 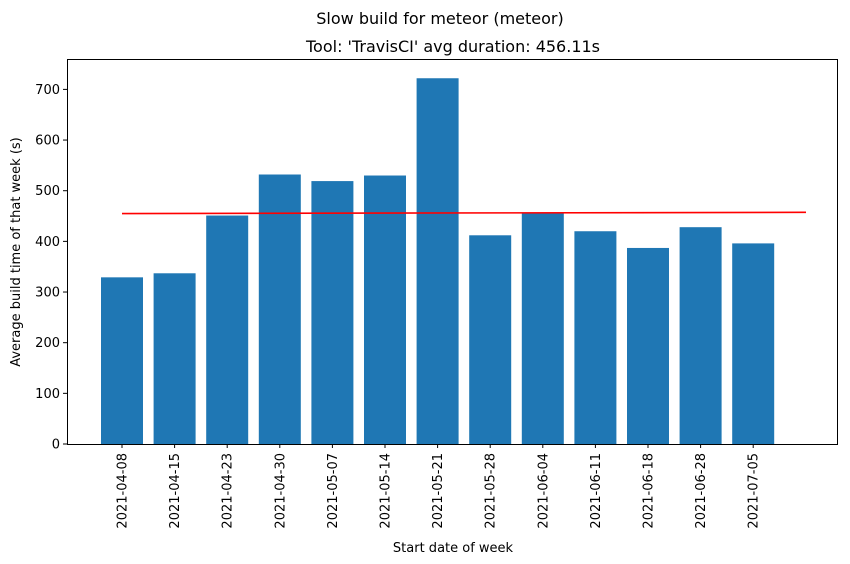 I want to click on x-axis-label: Start date of week, so click(x=453, y=548).